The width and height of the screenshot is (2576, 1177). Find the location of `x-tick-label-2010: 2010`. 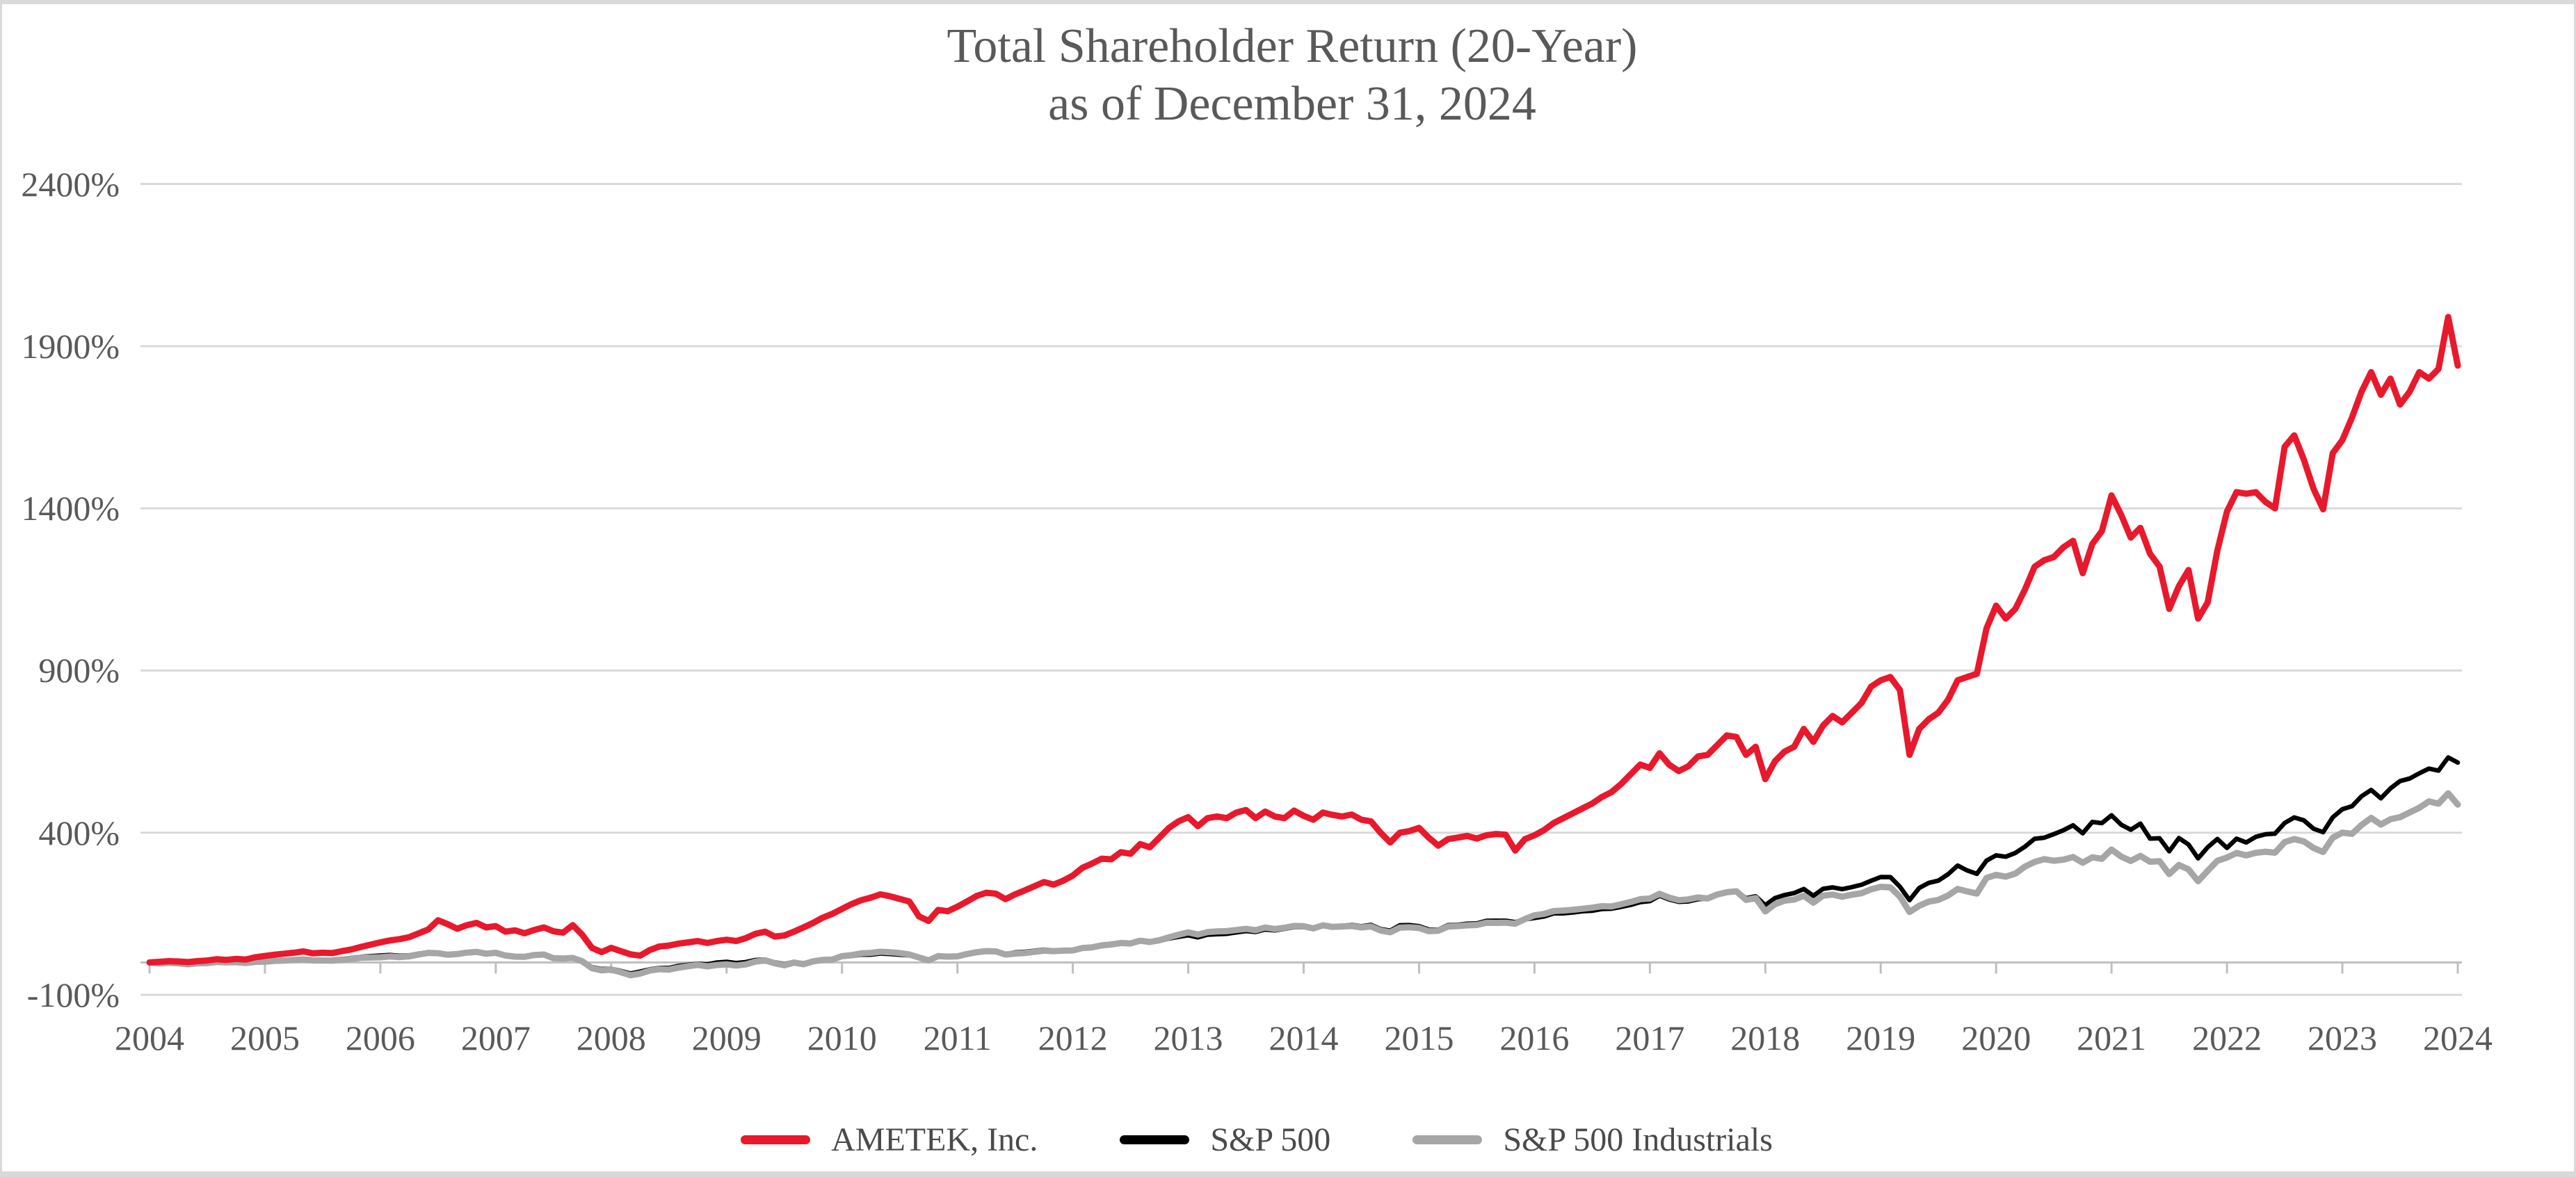

x-tick-label-2010: 2010 is located at coordinates (842, 1037).